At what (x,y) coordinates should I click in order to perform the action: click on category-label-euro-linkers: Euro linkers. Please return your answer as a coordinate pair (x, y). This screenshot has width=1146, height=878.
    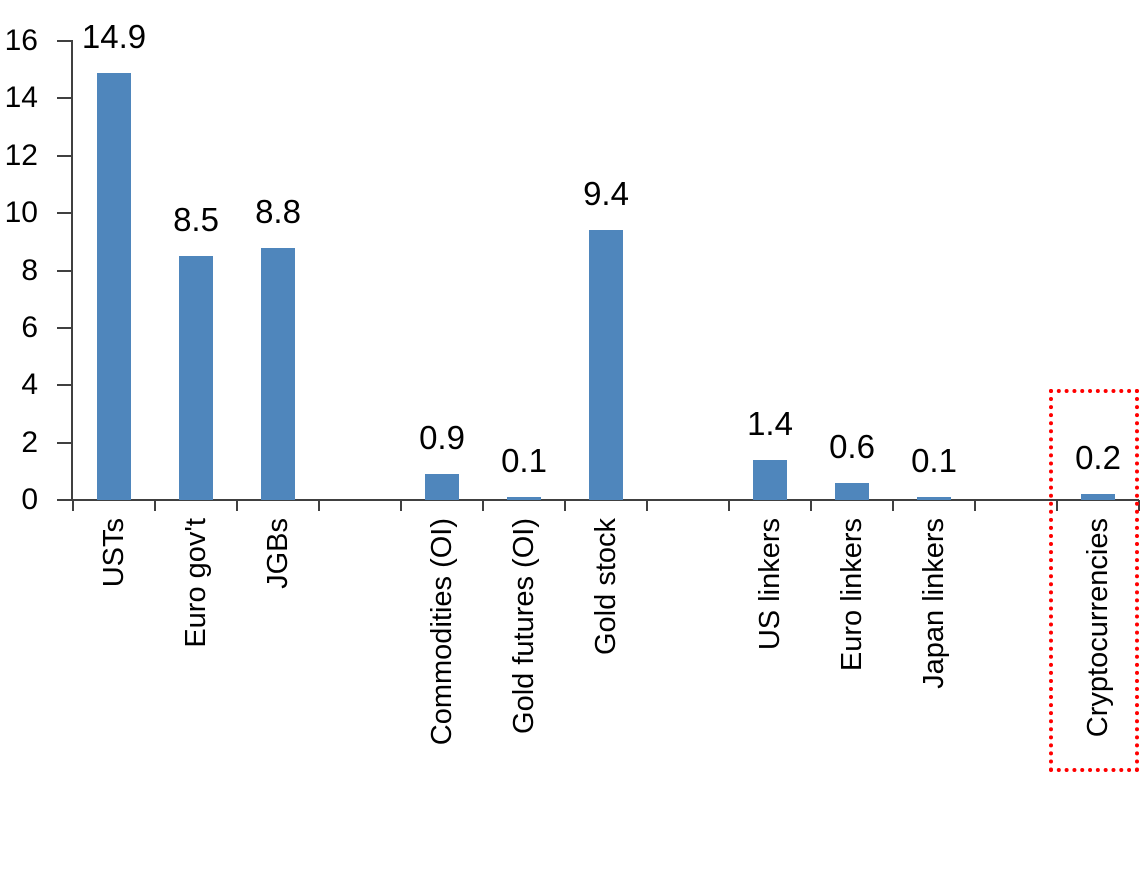
    Looking at the image, I should click on (852, 595).